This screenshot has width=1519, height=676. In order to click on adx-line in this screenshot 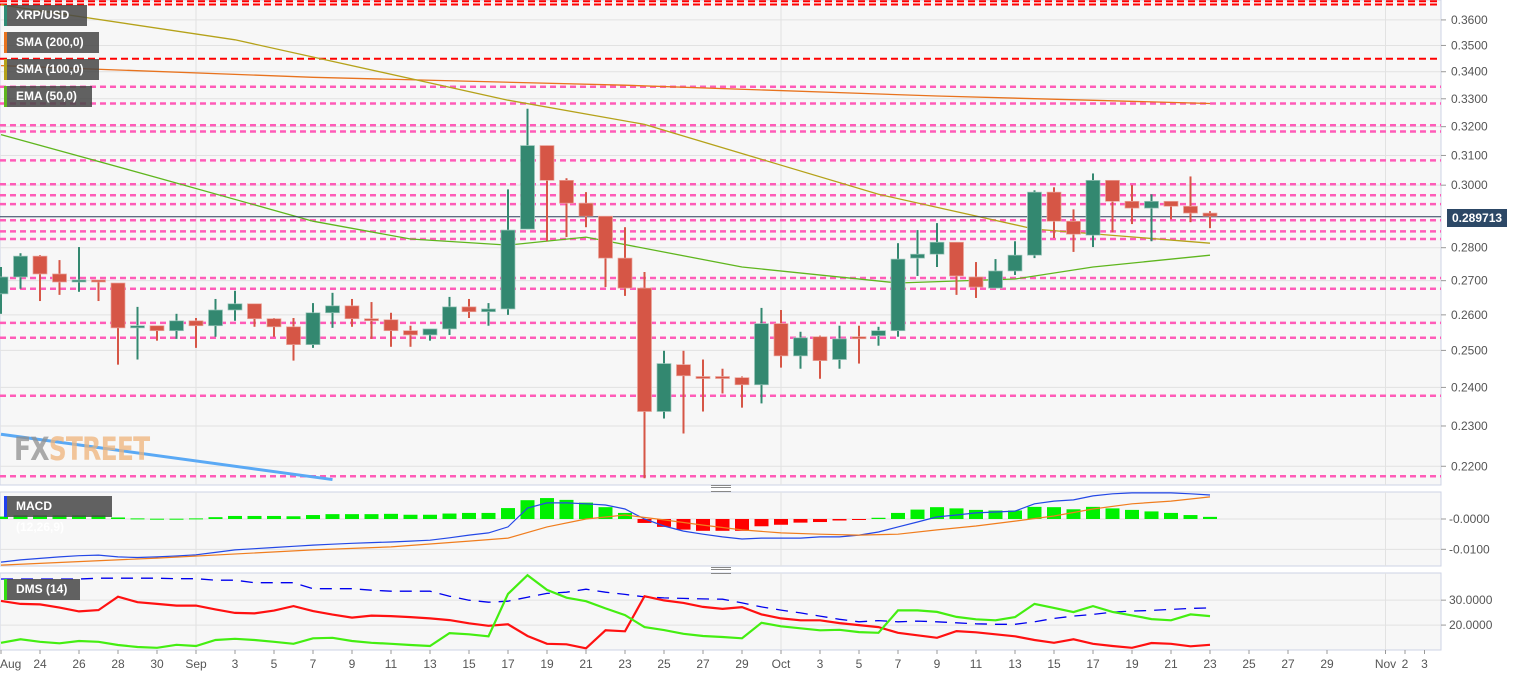, I will do `click(606, 601)`.